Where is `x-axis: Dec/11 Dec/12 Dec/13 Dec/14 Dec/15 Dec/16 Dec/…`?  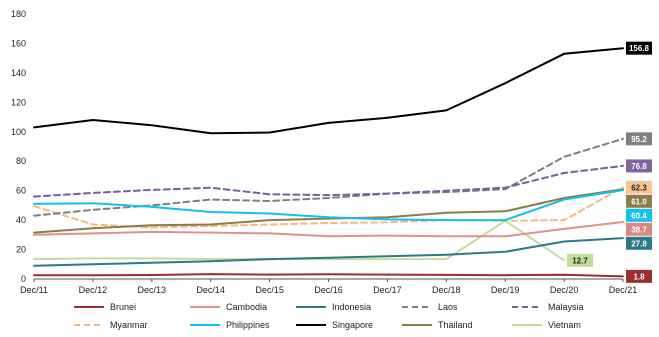 x-axis: Dec/11 Dec/12 Dec/13 Dec/14 Dec/15 Dec/16 Dec/… is located at coordinates (329, 286).